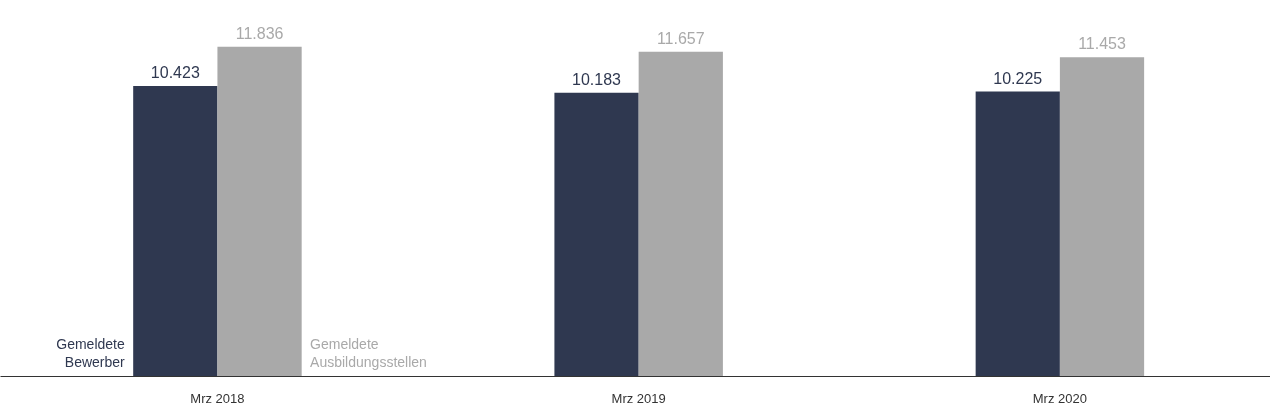  Describe the element at coordinates (680, 38) in the screenshot. I see `data-label: 11.657` at that location.